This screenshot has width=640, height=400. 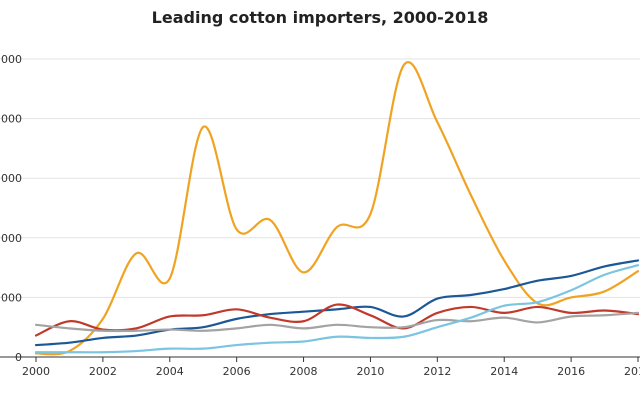 What do you see at coordinates (36, 371) in the screenshot?
I see `x-tick-label: 2000` at bounding box center [36, 371].